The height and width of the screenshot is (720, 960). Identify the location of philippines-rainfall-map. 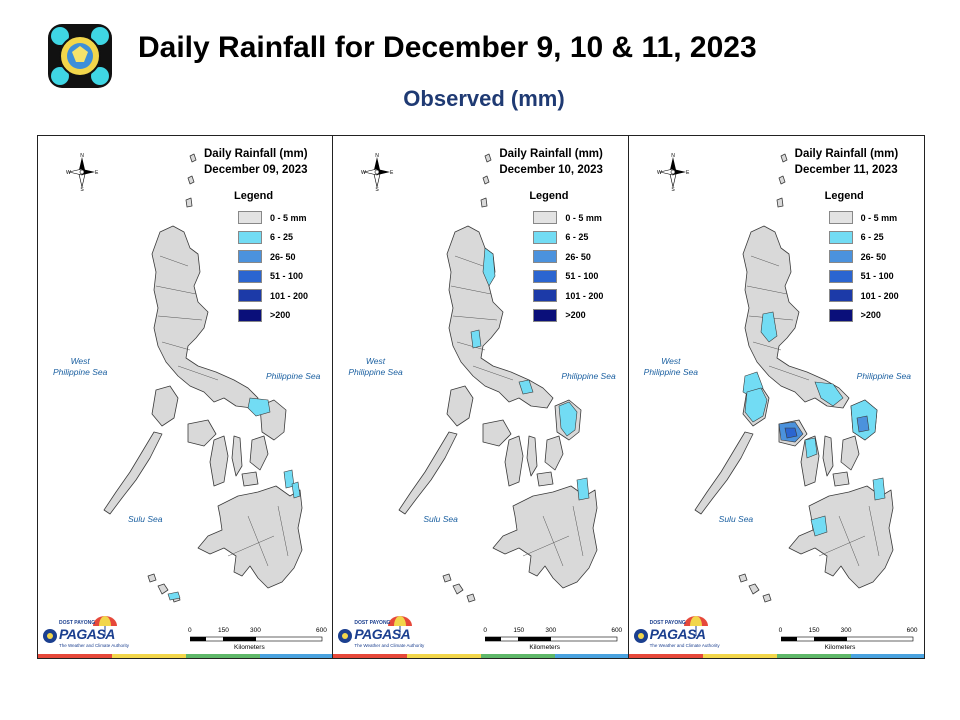
(203, 378).